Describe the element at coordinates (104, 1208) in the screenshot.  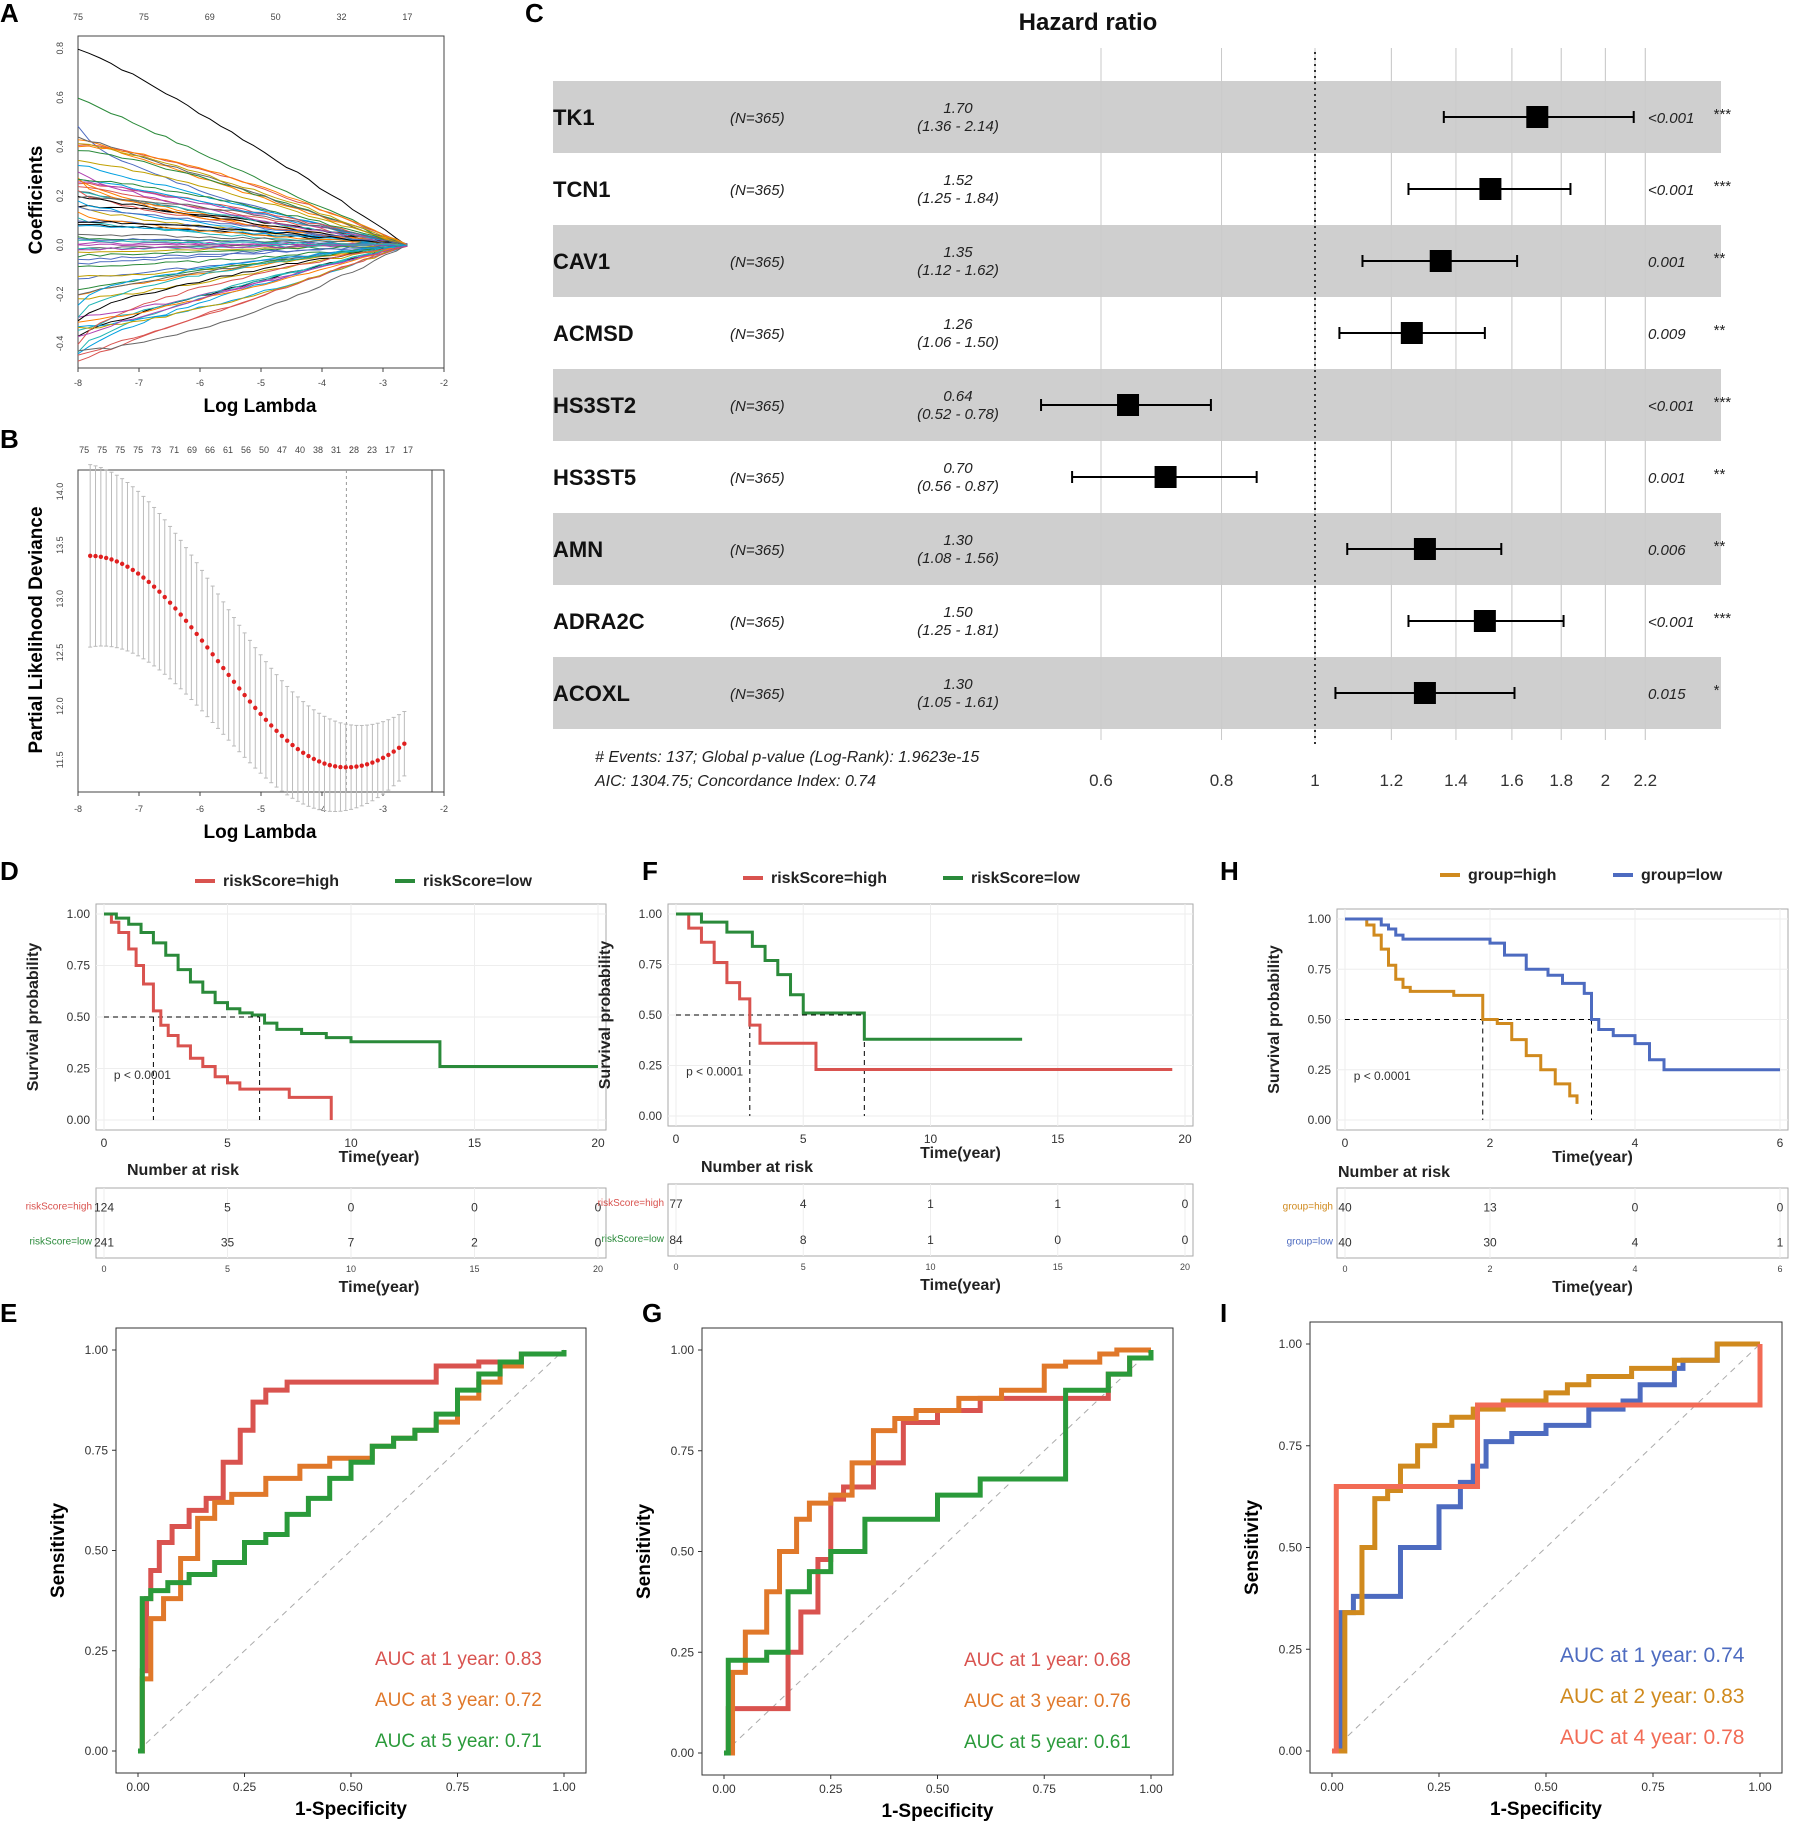
I see `panel-D-risk-value: 124` at that location.